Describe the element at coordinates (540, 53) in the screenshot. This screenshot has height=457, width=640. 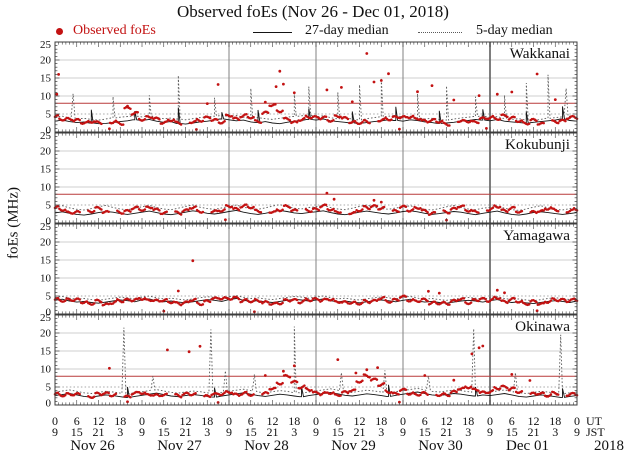
I see `station-label: Wakkanai` at that location.